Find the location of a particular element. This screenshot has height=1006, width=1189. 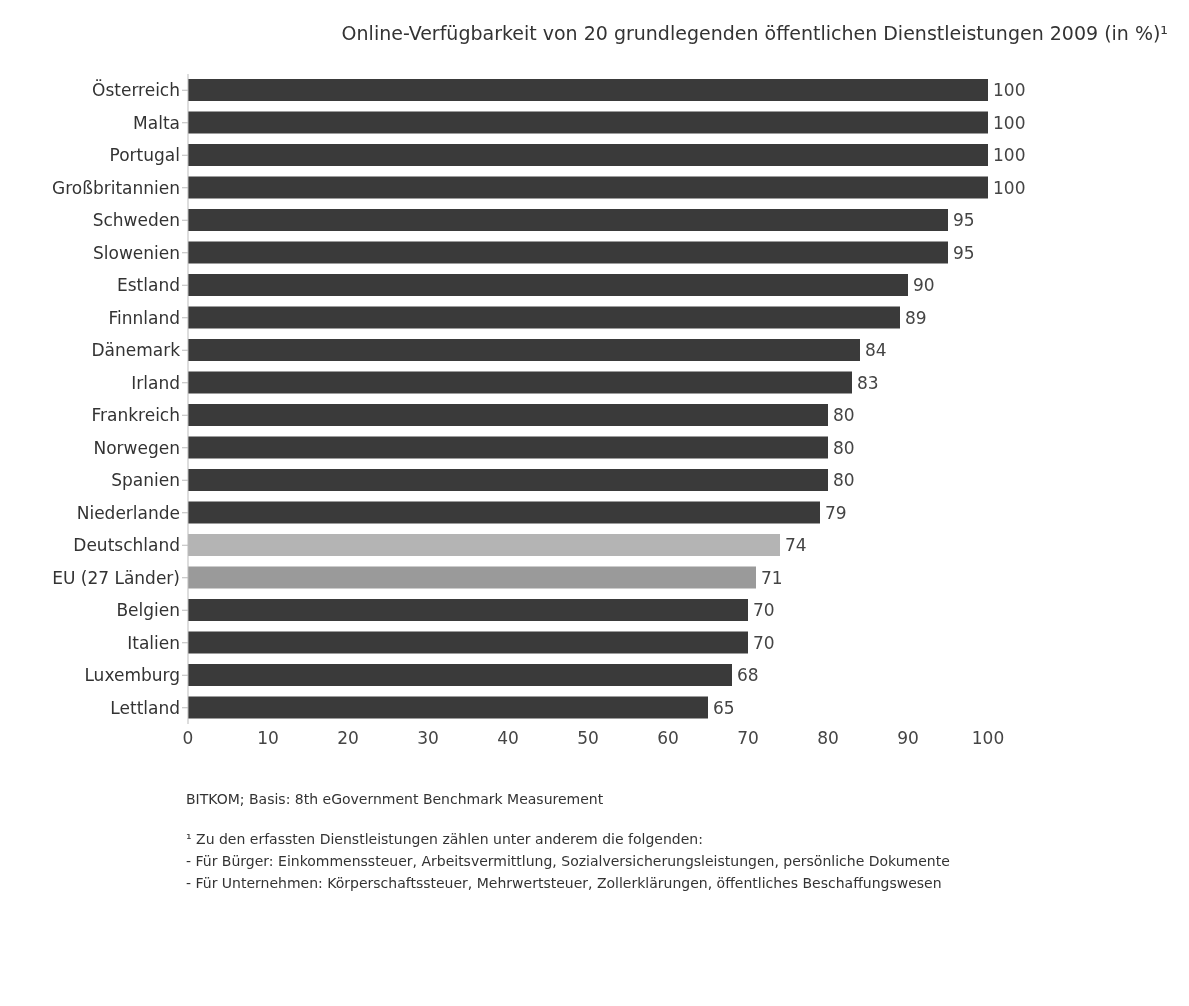

y-tick-label: EU (27 Länder) is located at coordinates (116, 577).